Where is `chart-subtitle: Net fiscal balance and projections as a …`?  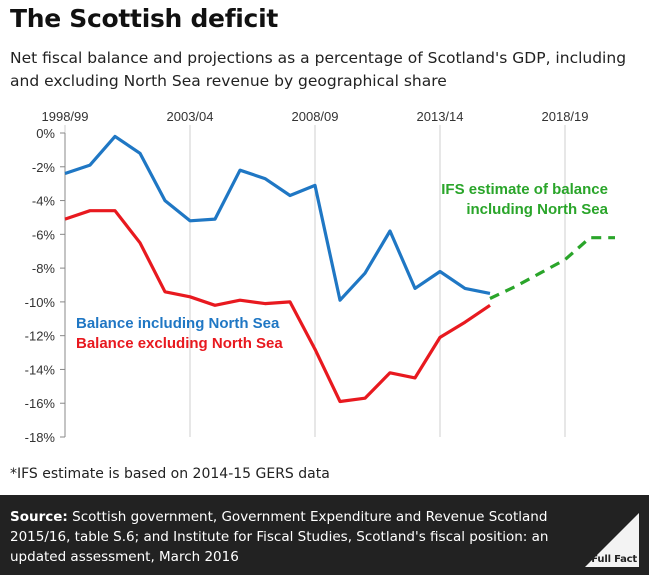 chart-subtitle: Net fiscal balance and projections as a … is located at coordinates (318, 69).